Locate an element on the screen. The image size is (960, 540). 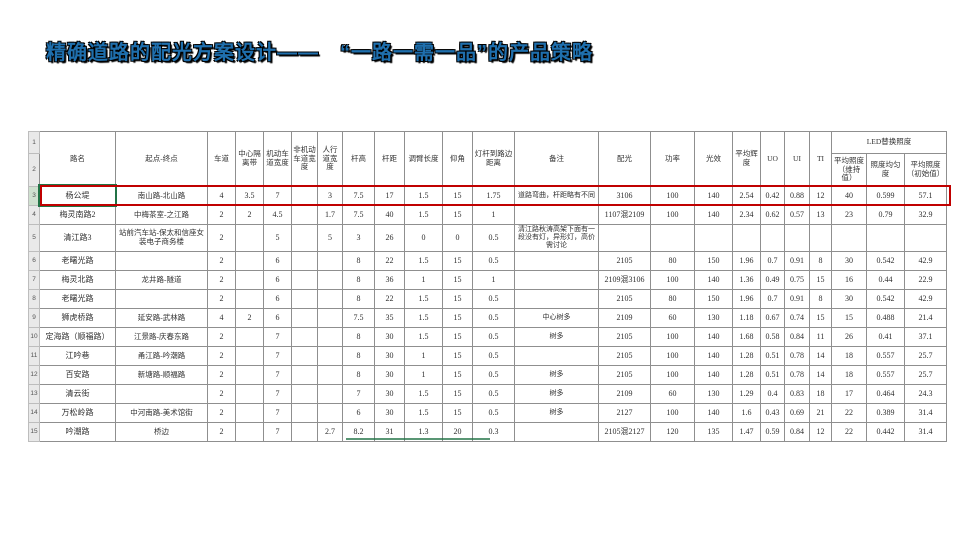
table-cell: 3 is located at coordinates (358, 238).